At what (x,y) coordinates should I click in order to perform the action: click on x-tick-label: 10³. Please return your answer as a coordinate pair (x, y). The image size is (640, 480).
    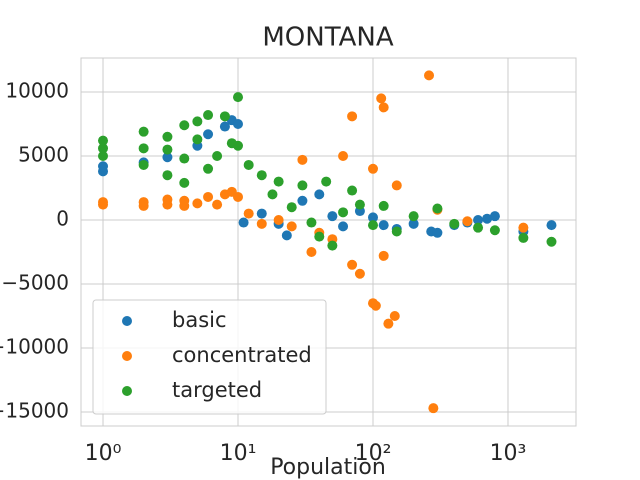
    Looking at the image, I should click on (508, 453).